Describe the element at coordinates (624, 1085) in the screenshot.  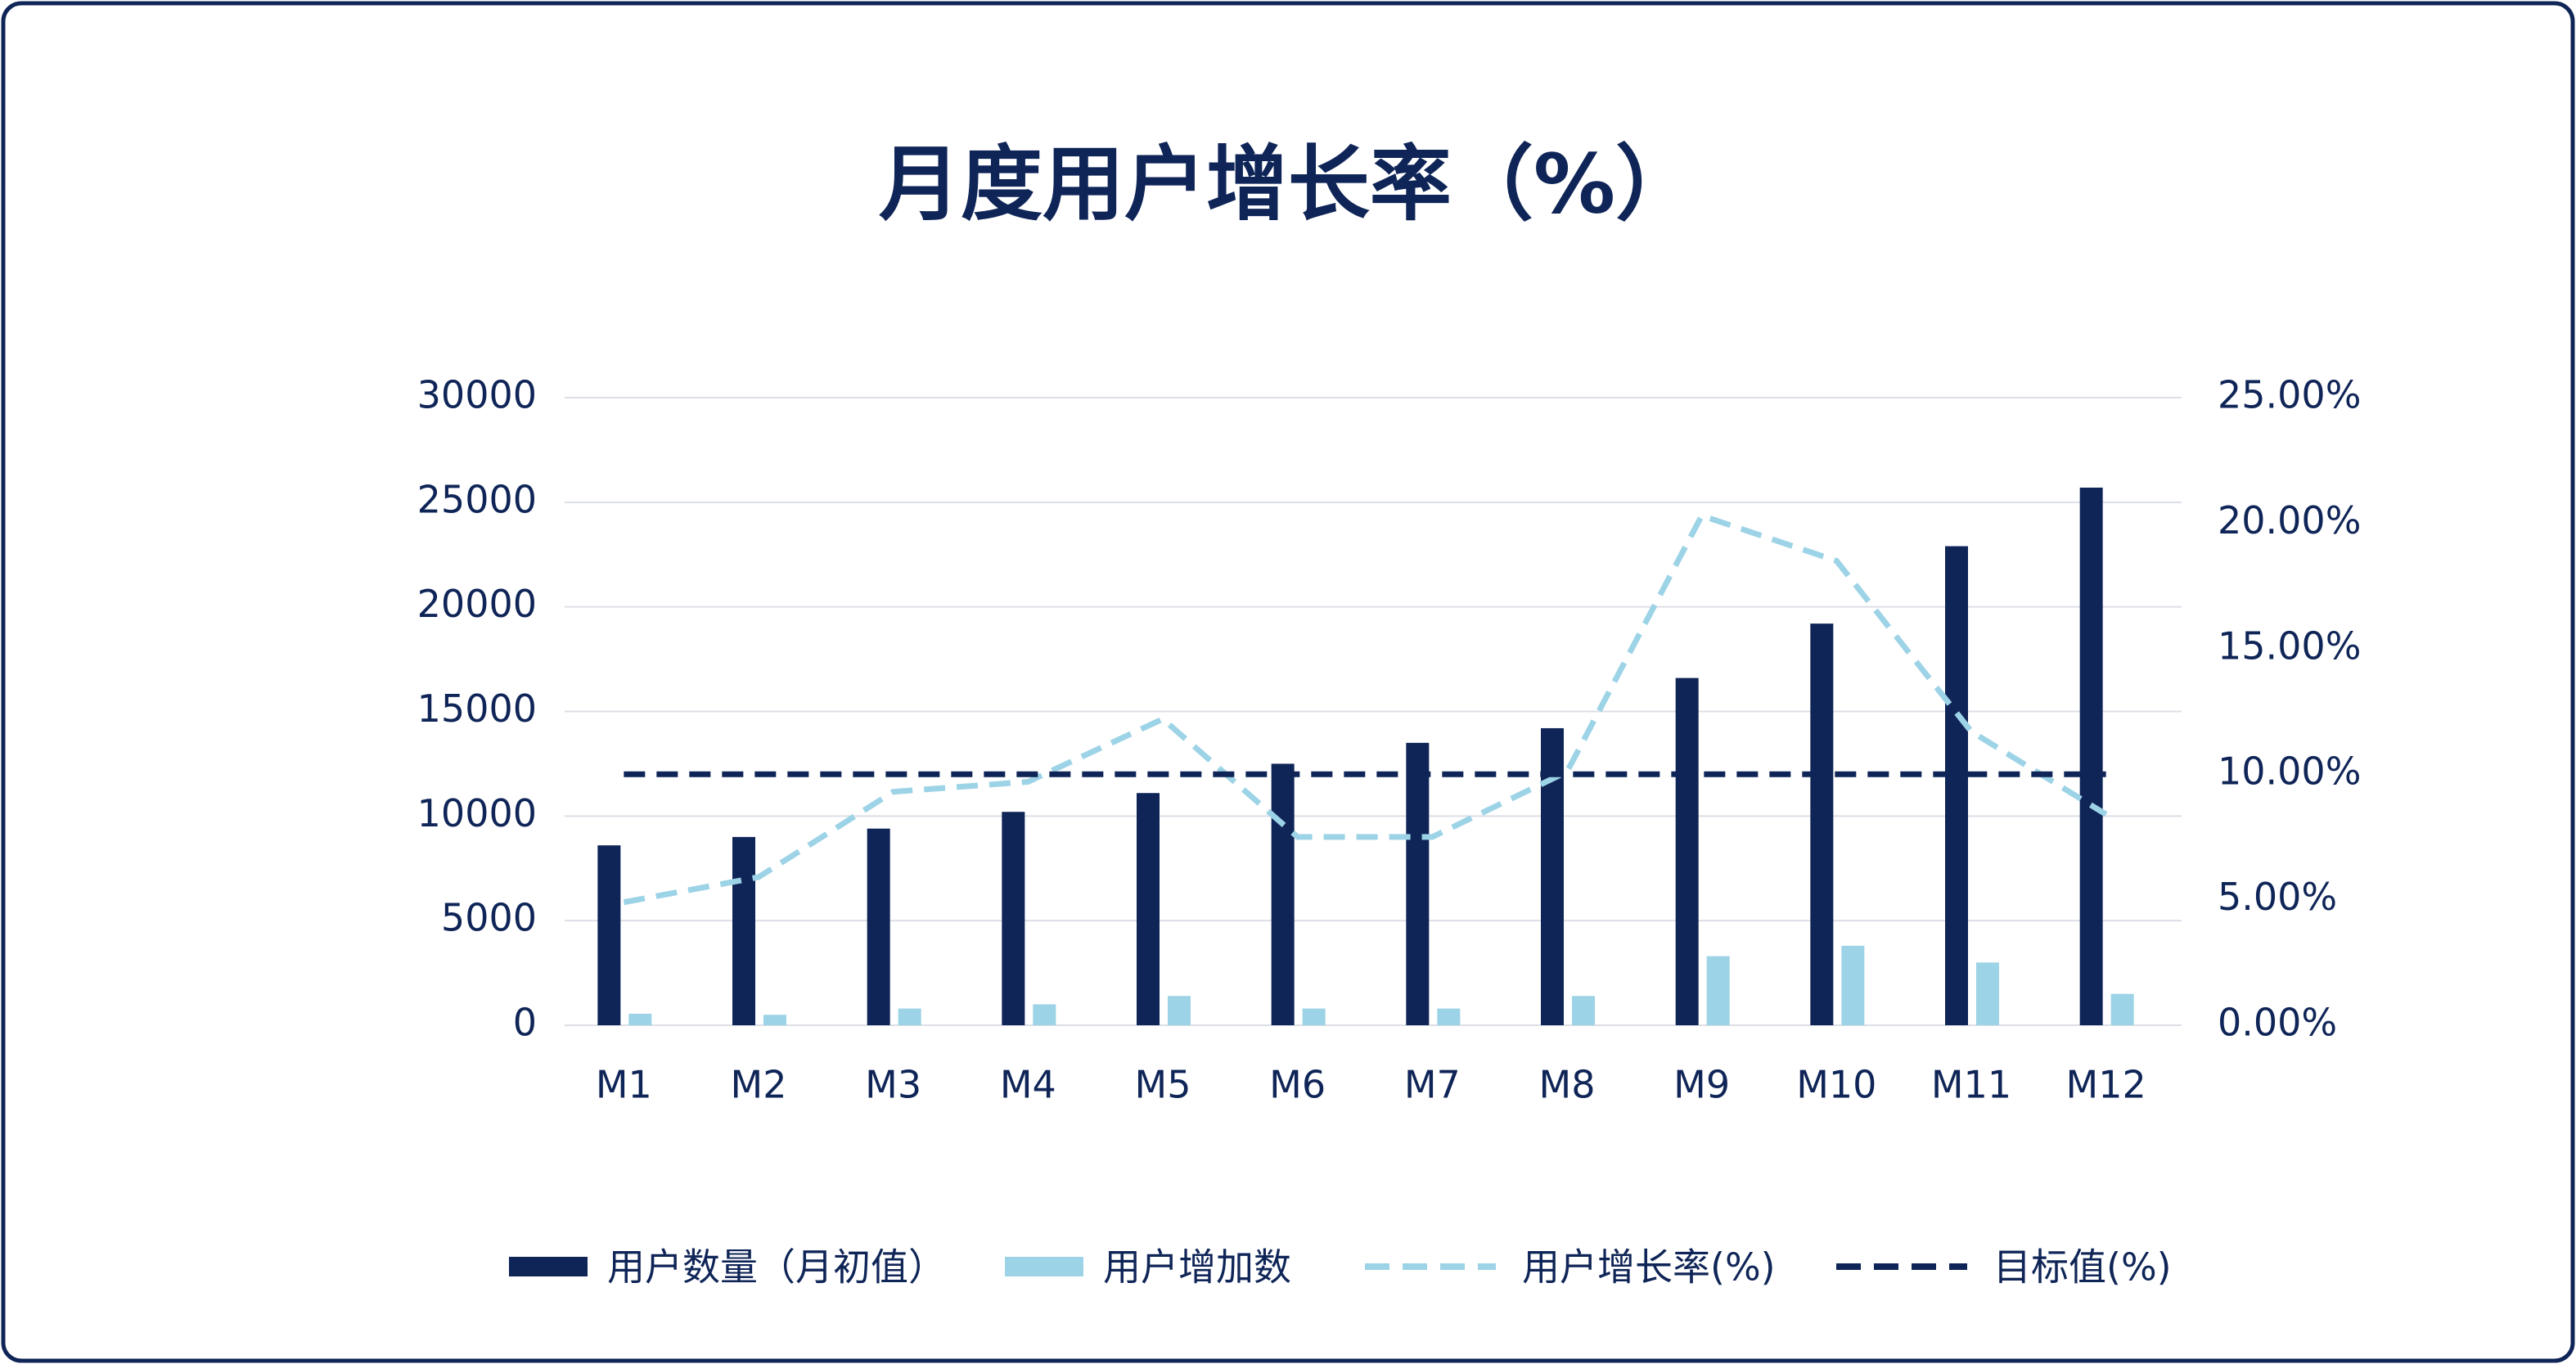
I see `x-tick-label: M1` at that location.